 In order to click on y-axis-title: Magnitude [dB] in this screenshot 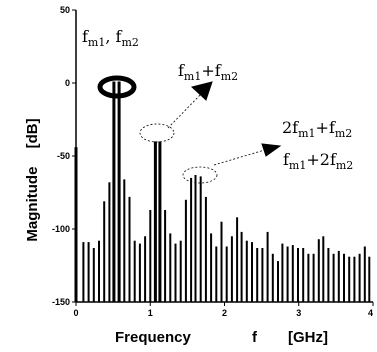, I will do `click(32, 179)`.